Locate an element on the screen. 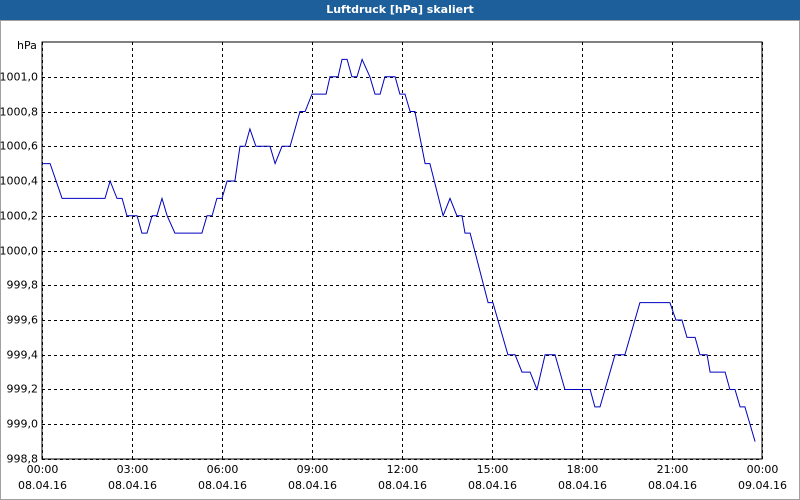 Image resolution: width=800 pixels, height=500 pixels. x-tick-label: 12:00 08.04.16 is located at coordinates (402, 477).